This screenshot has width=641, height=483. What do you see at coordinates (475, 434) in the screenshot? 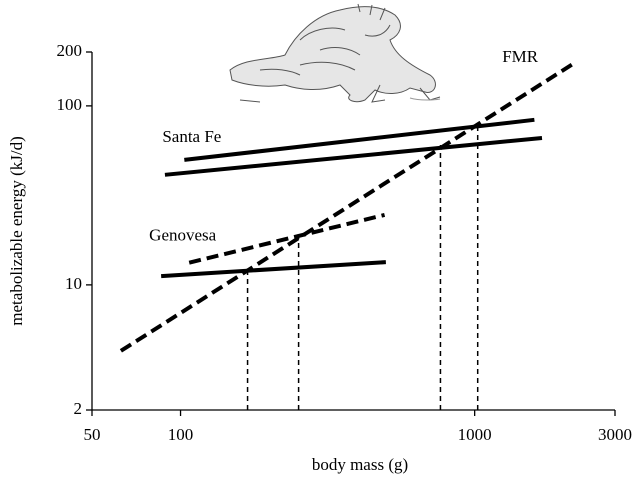
I see `x-tick-label: 1000` at bounding box center [475, 434].